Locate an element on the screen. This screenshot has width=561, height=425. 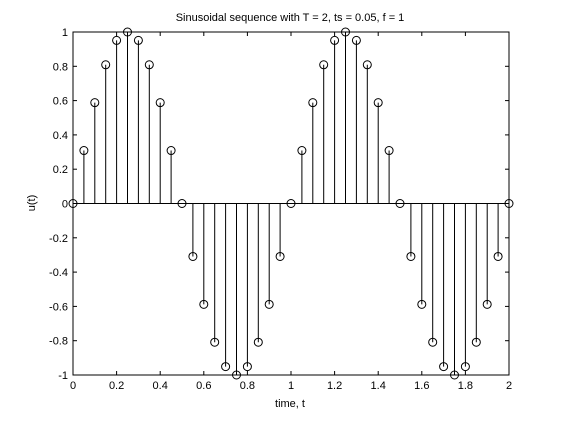
x-tick-label: 1.4 is located at coordinates (378, 386).